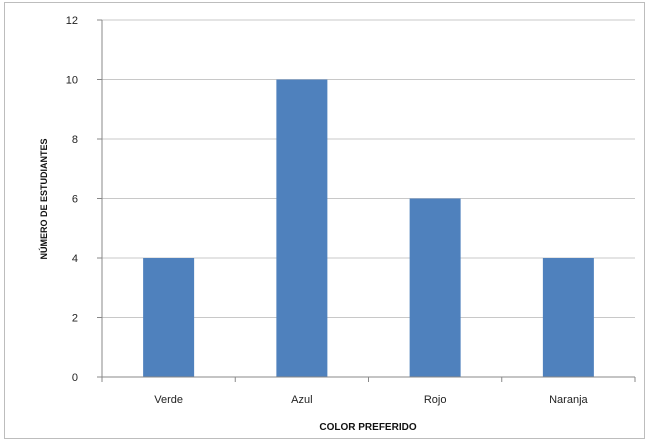  What do you see at coordinates (75, 140) in the screenshot?
I see `y-tick-label: 8` at bounding box center [75, 140].